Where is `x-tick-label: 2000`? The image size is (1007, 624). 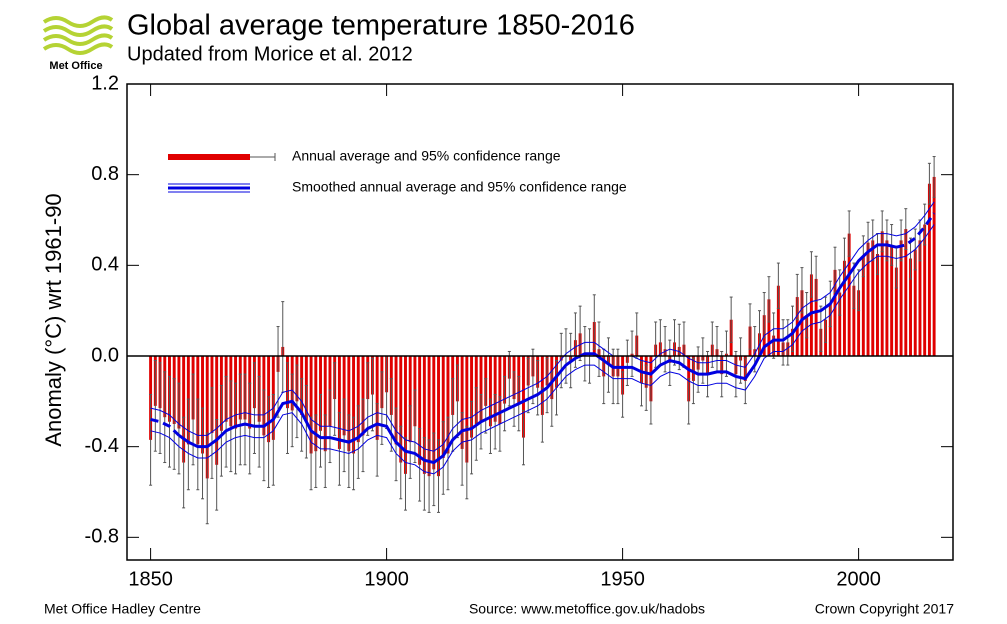 x-tick-label: 2000 is located at coordinates (858, 579).